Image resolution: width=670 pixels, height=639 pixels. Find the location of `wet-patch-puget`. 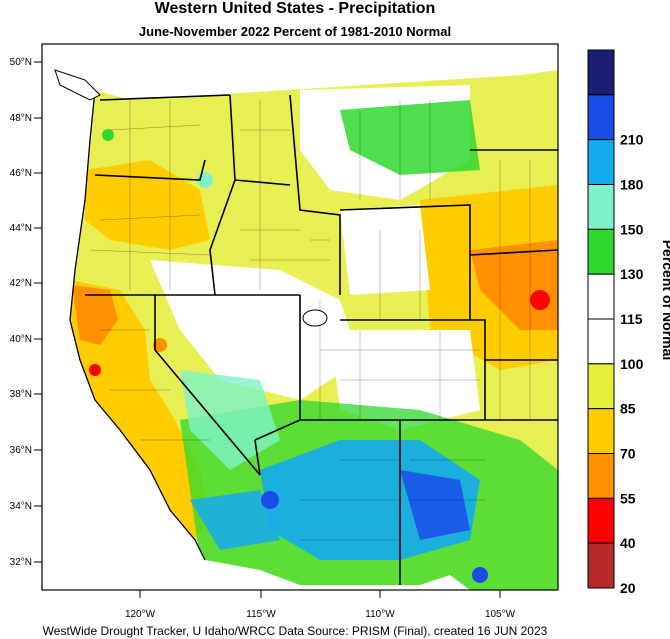

wet-patch-puget is located at coordinates (108, 135).